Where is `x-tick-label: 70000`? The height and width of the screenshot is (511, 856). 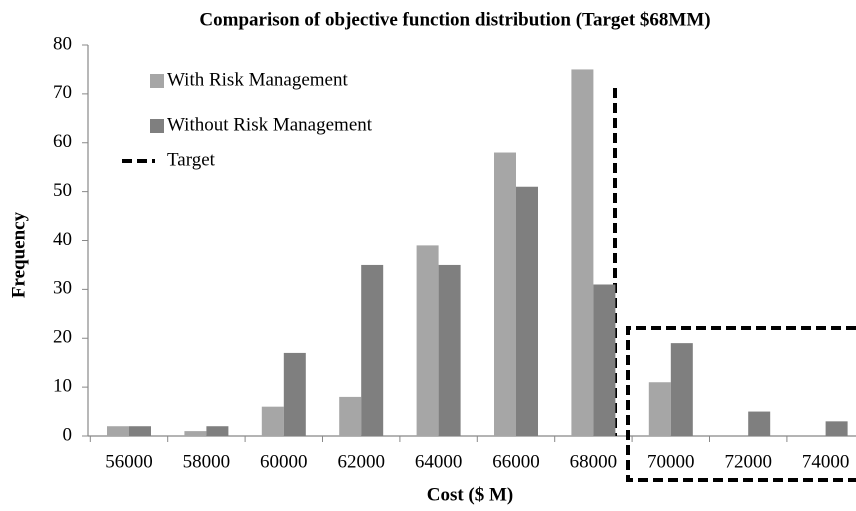 x-tick-label: 70000 is located at coordinates (671, 461).